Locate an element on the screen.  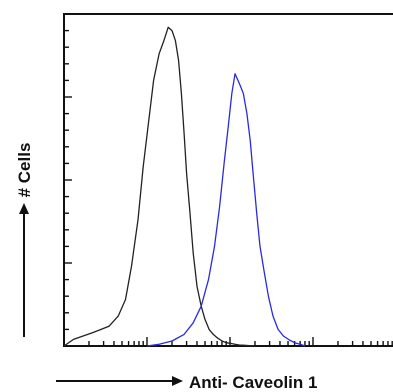
x-axis-label: Anti- Caveolin 1 is located at coordinates (253, 382).